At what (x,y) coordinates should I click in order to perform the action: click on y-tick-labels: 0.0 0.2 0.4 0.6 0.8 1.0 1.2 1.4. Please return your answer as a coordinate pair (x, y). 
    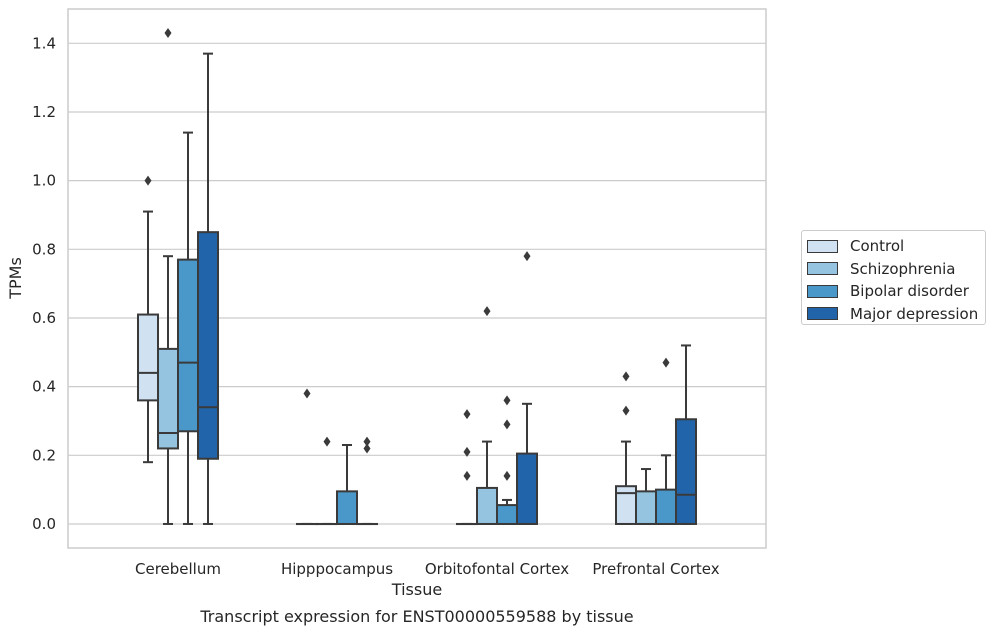
    Looking at the image, I should click on (44, 283).